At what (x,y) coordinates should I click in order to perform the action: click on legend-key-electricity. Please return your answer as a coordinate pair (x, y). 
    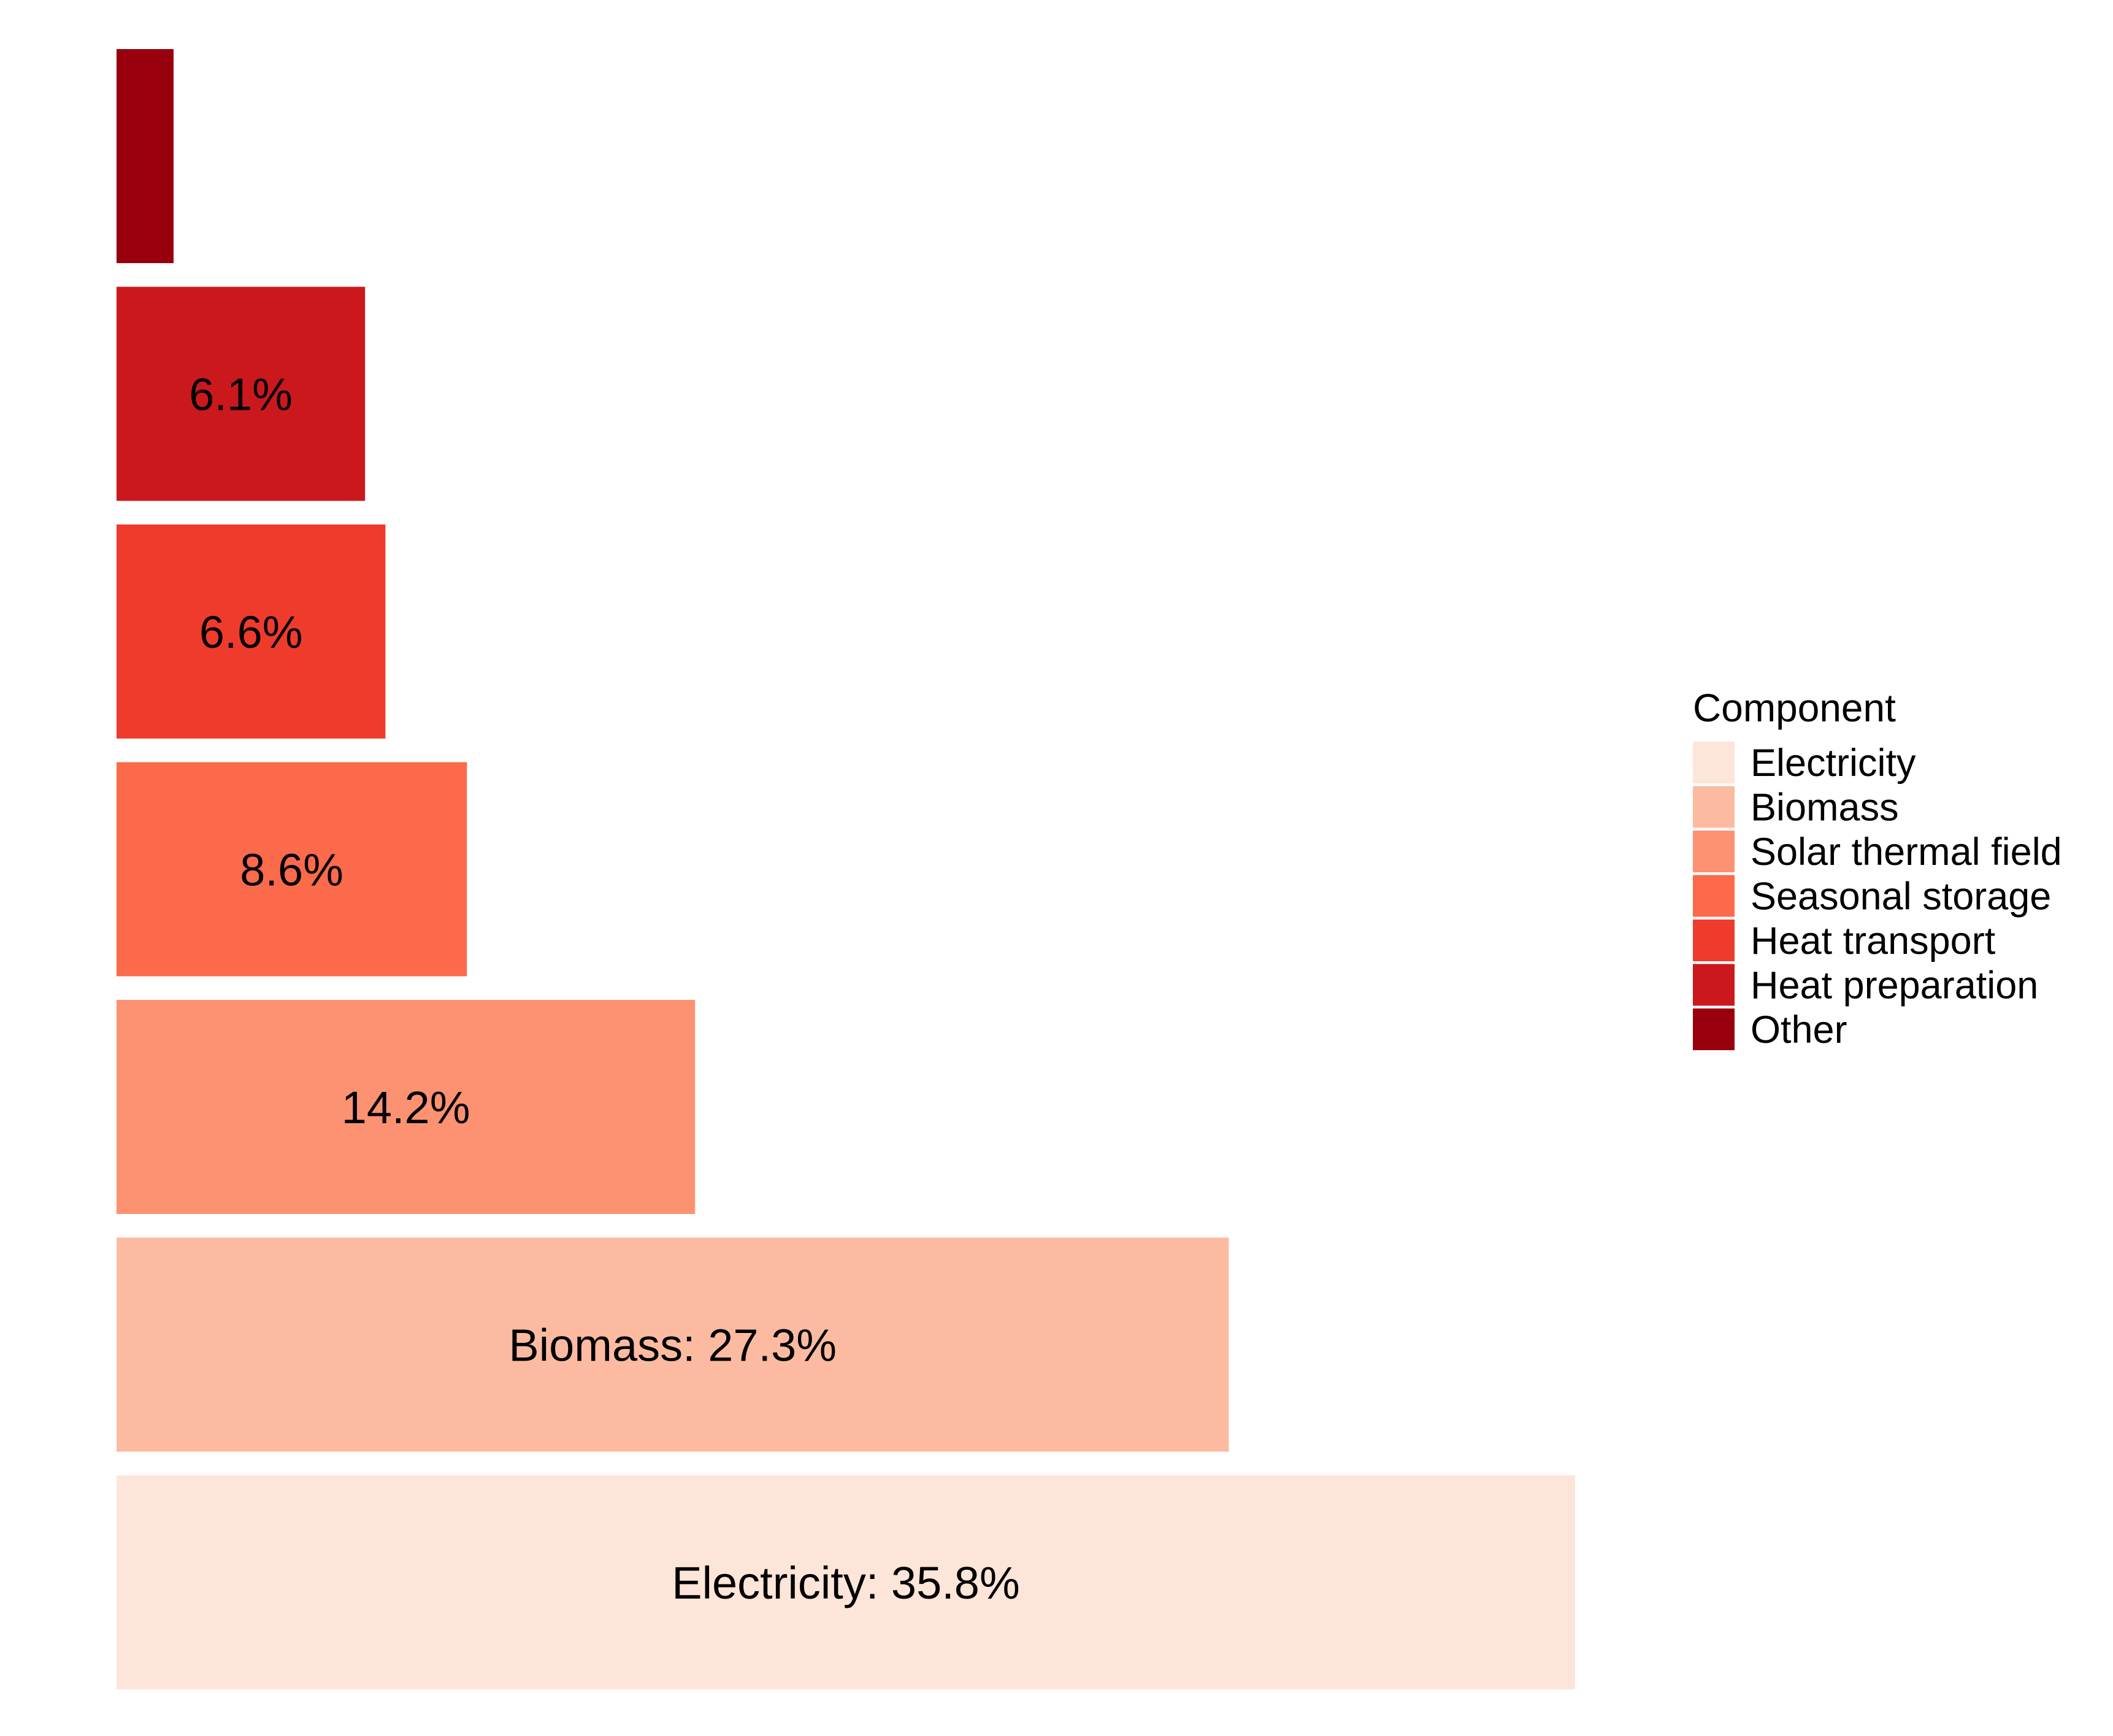
    Looking at the image, I should click on (1714, 762).